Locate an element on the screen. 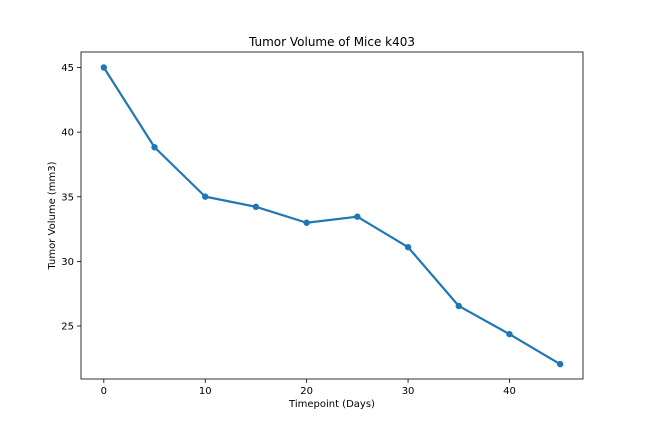 Image resolution: width=648 pixels, height=432 pixels. y-tick-label: 35 is located at coordinates (67, 197).